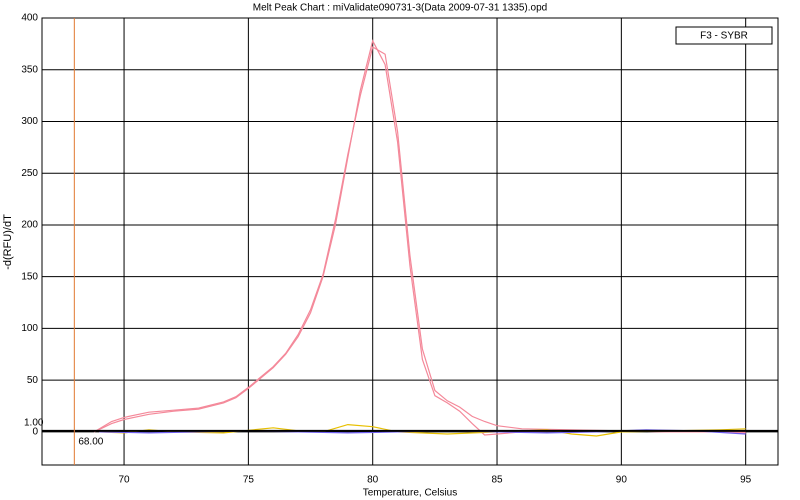 The width and height of the screenshot is (800, 500). What do you see at coordinates (29, 121) in the screenshot?
I see `y-tick-label: 300` at bounding box center [29, 121].